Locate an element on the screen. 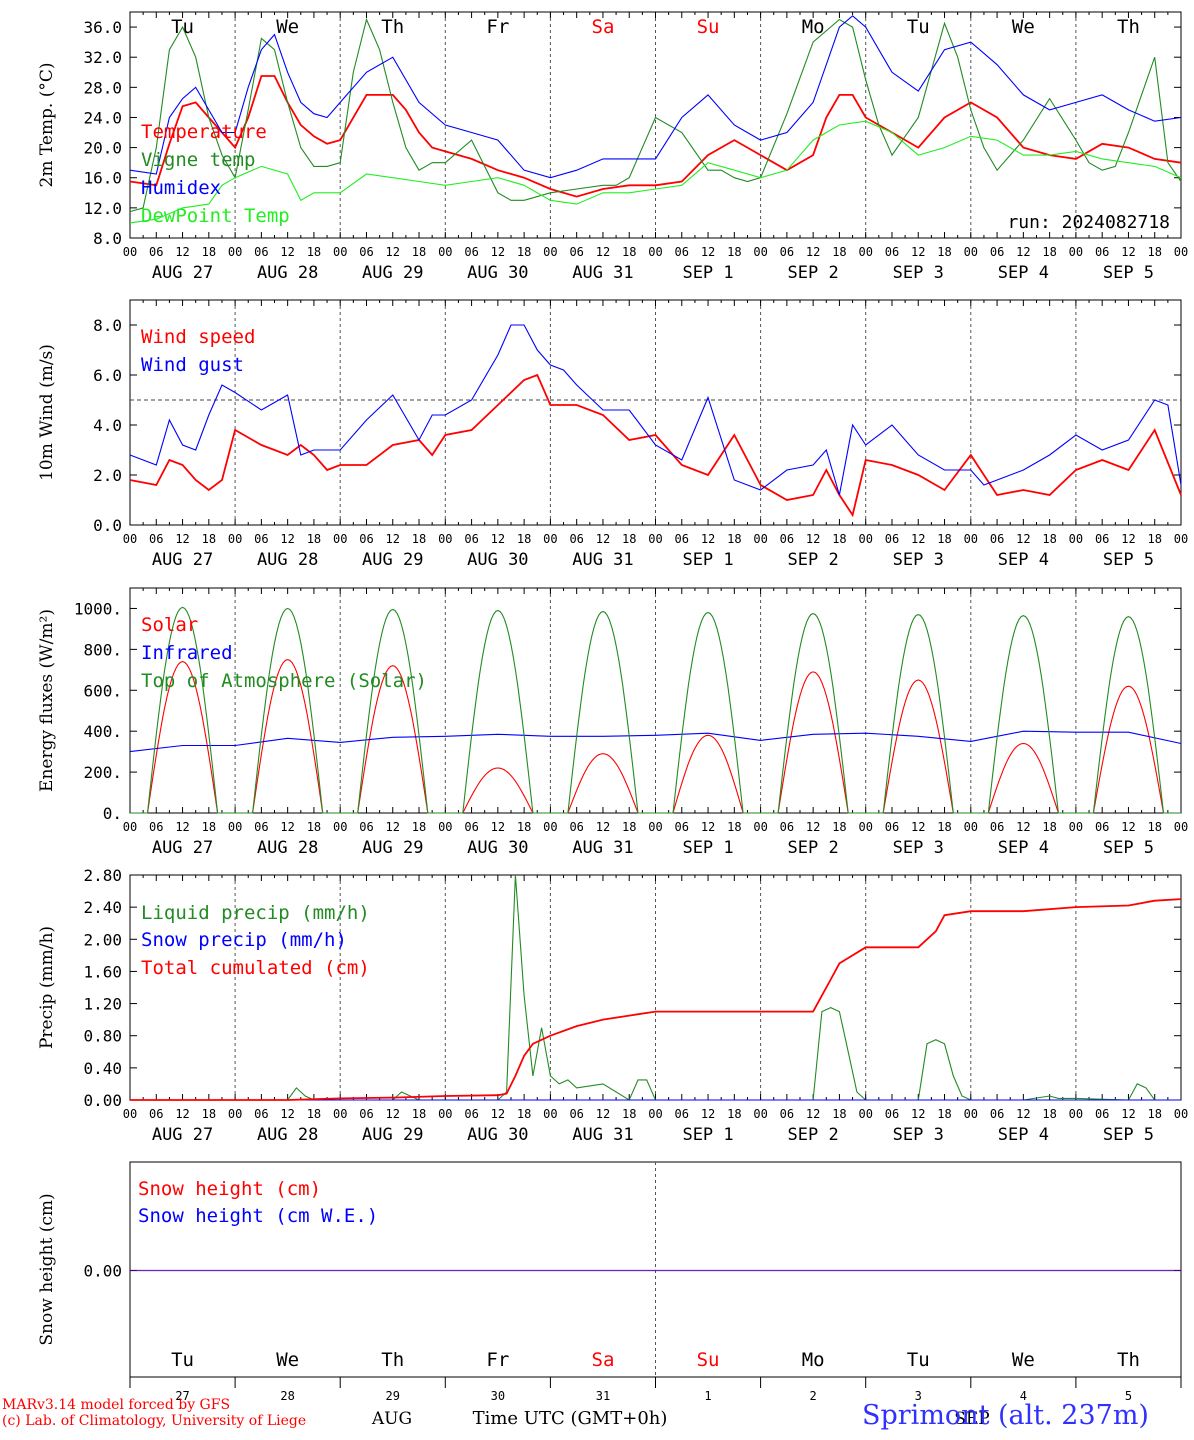 This screenshot has width=1194, height=1440. legend-entry: Wind speed is located at coordinates (198, 337).